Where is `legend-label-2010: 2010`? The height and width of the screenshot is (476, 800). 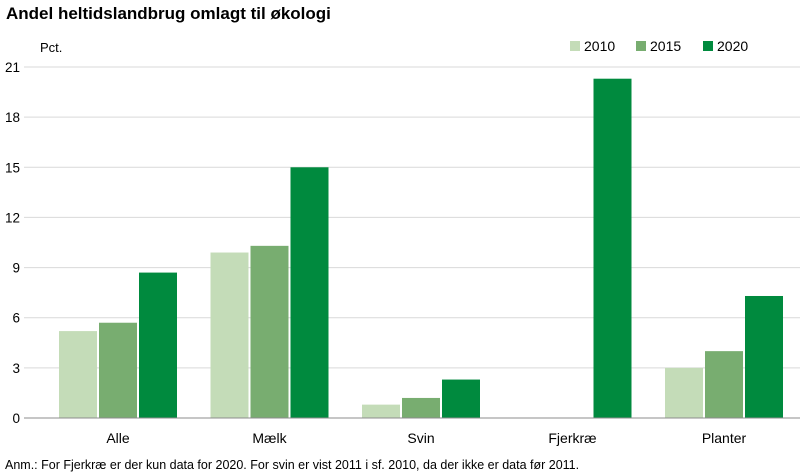
legend-label-2010: 2010 is located at coordinates (599, 46).